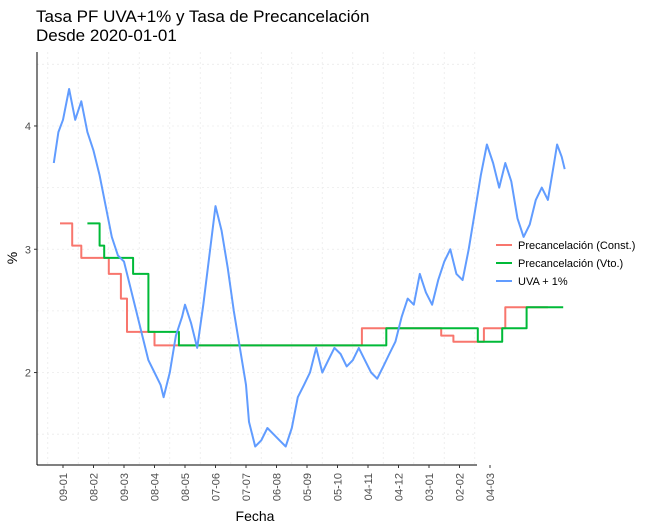 Image resolution: width=660 pixels, height=528 pixels. Describe the element at coordinates (255, 516) in the screenshot. I see `x-axis-title: Fecha` at that location.